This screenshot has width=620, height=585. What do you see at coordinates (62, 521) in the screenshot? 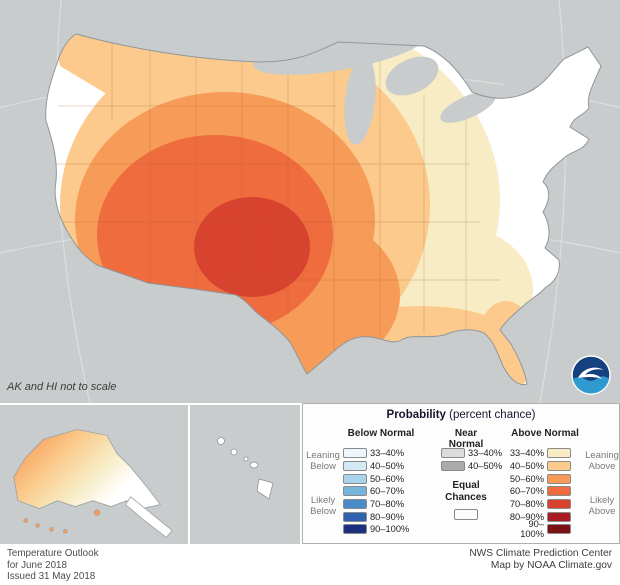
I see `aleutian-islands` at bounding box center [62, 521].